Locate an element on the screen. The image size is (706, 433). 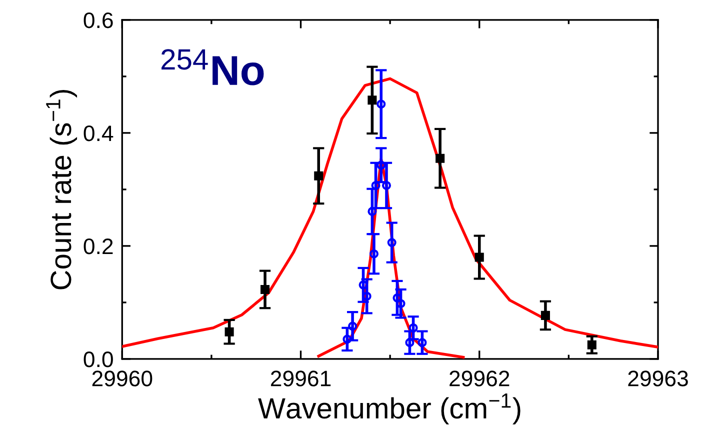
x-tick-label: 29960 is located at coordinates (122, 378).